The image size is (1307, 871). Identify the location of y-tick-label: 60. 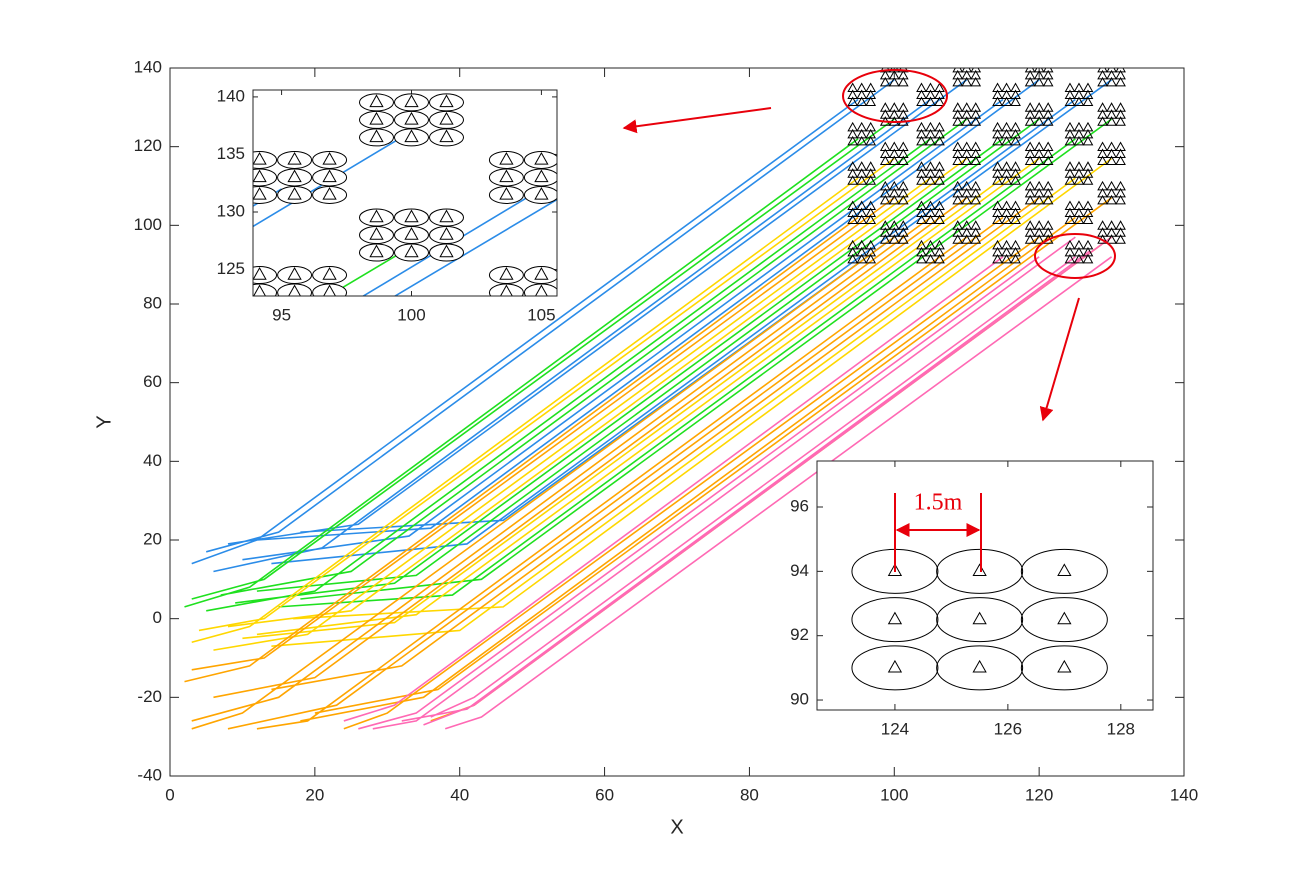
(152, 381).